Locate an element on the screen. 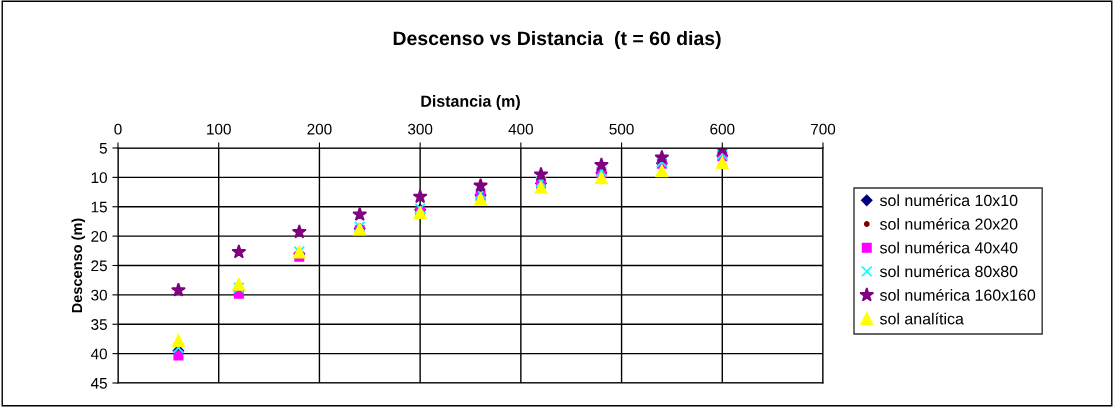 This screenshot has height=407, width=1114. legend-label: sol numérica 80x80 is located at coordinates (948, 271).